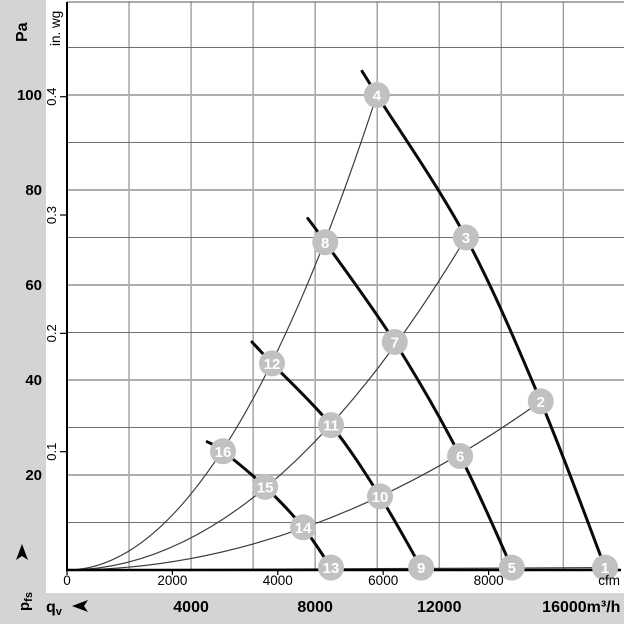 This screenshot has width=624, height=629. What do you see at coordinates (581, 607) in the screenshot?
I see `m3h-tick-label-with-unit: 16000m³/h` at bounding box center [581, 607].